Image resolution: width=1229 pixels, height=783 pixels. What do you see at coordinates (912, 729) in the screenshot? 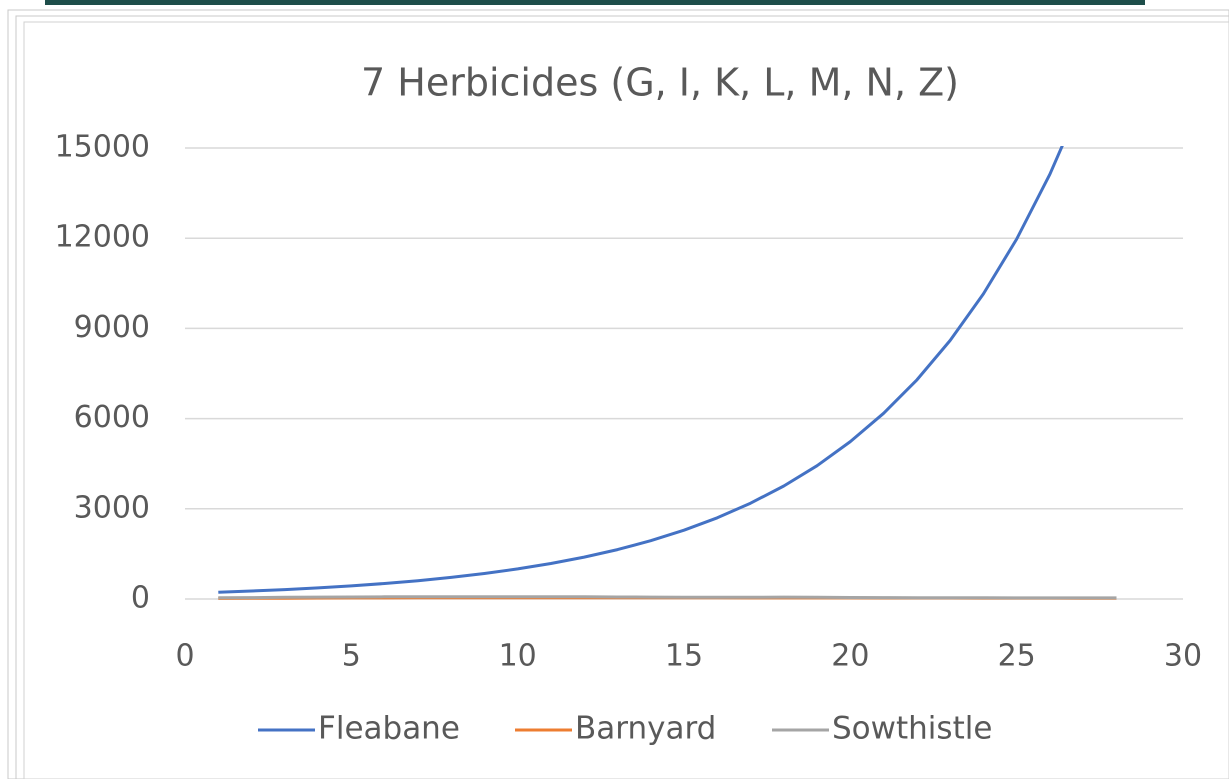
I see `legend-label: Sowthistle` at bounding box center [912, 729].